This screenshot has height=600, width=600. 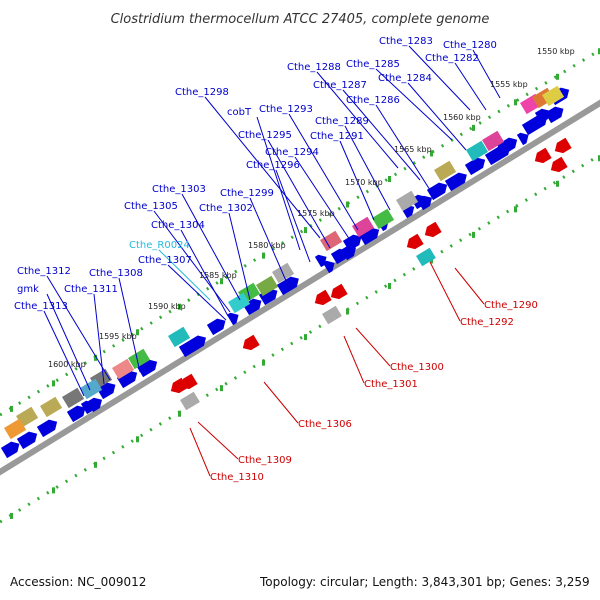 What do you see at coordinates (511, 305) in the screenshot?
I see `gene-label: Cthe_1290` at bounding box center [511, 305].